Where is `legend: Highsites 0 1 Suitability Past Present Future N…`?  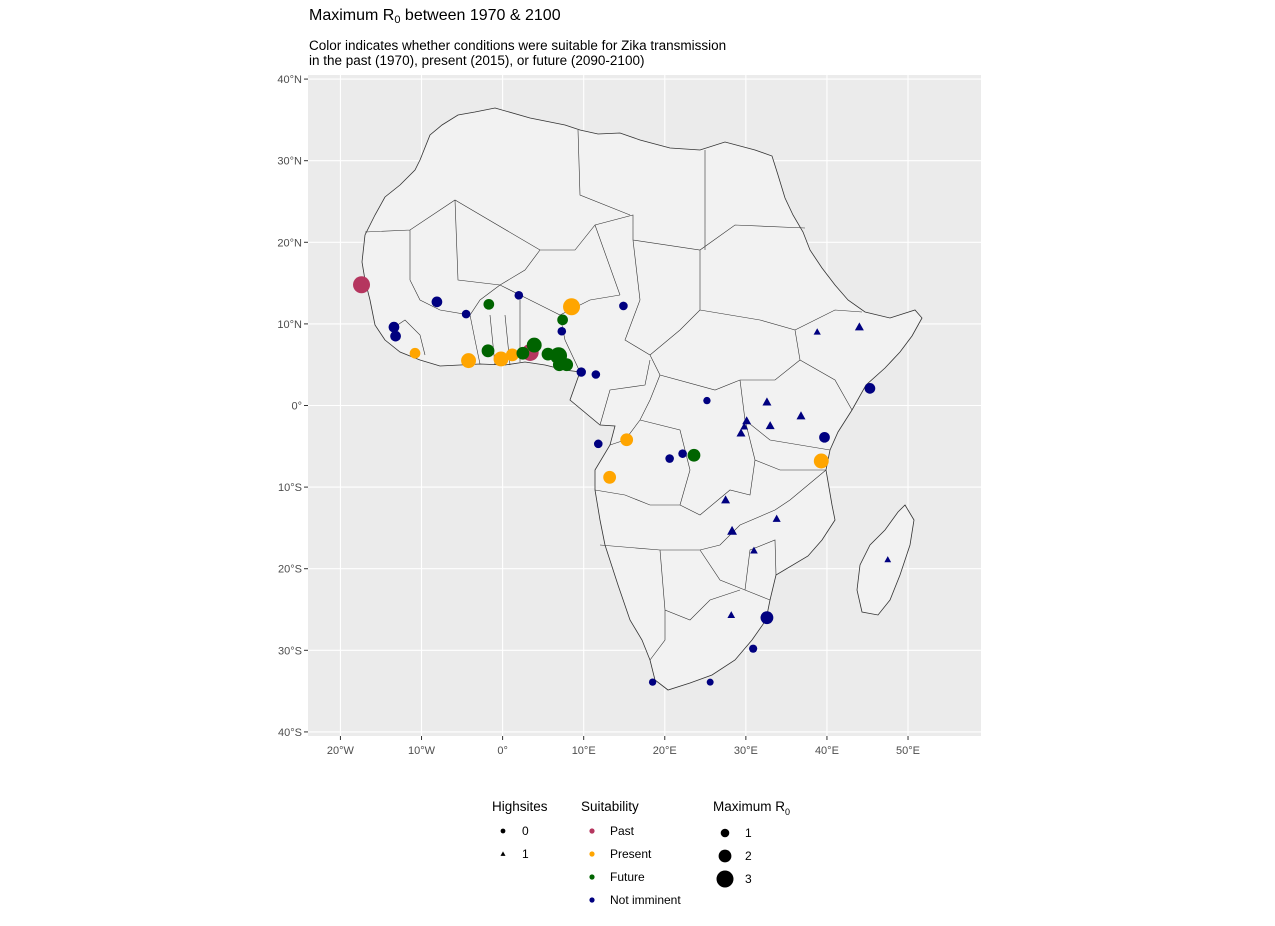
legend: Highsites 0 1 Suitability Past Present Future N… is located at coordinates (641, 853).